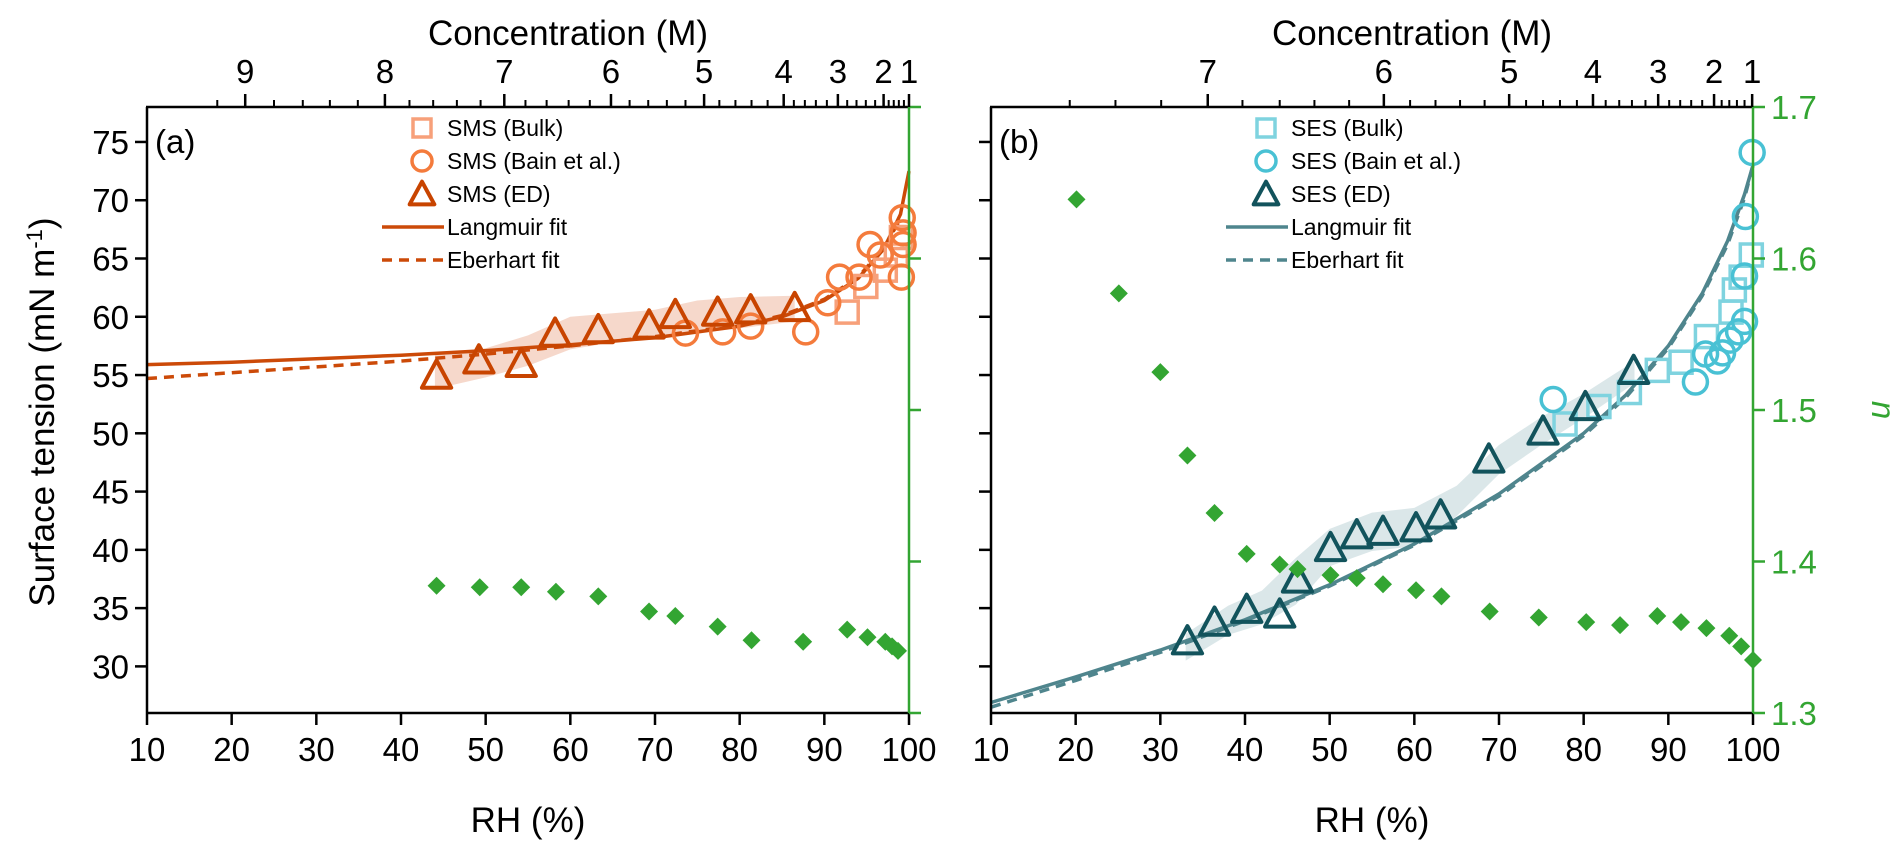 The height and width of the screenshot is (854, 1892). What do you see at coordinates (1384, 71) in the screenshot?
I see `top-tick-label: 6` at bounding box center [1384, 71].